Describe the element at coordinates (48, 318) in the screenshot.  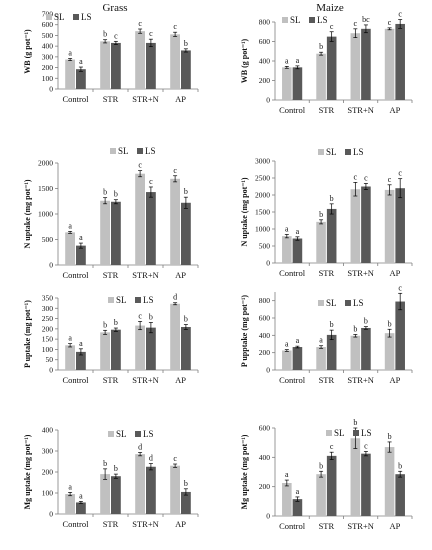
I see `y-tick-label: 250` at that location.